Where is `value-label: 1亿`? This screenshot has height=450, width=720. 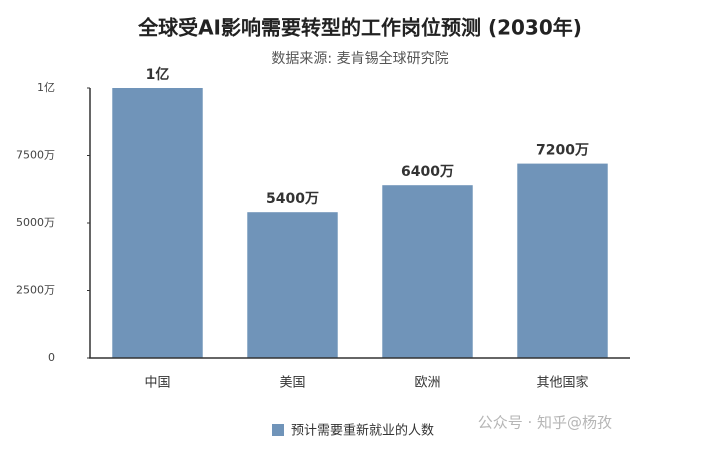 value-label: 1亿 is located at coordinates (158, 74).